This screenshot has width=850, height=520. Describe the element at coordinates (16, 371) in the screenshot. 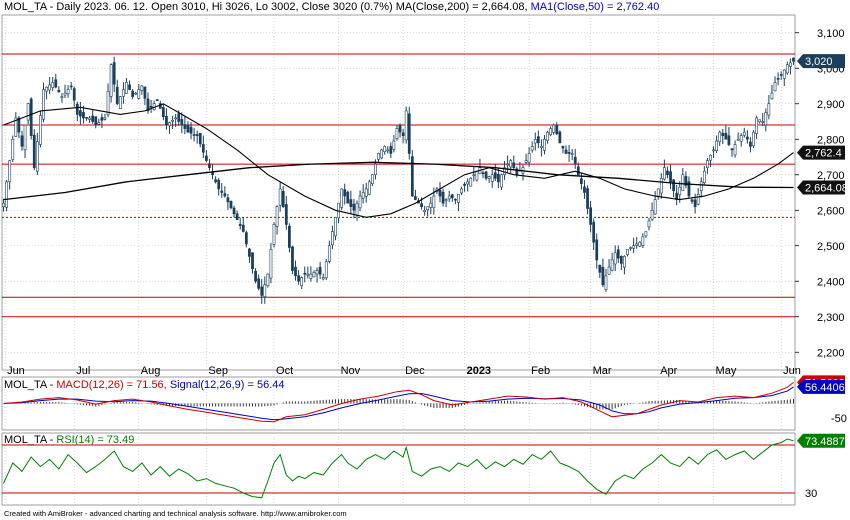

I see `month-label: Jun` at that location.